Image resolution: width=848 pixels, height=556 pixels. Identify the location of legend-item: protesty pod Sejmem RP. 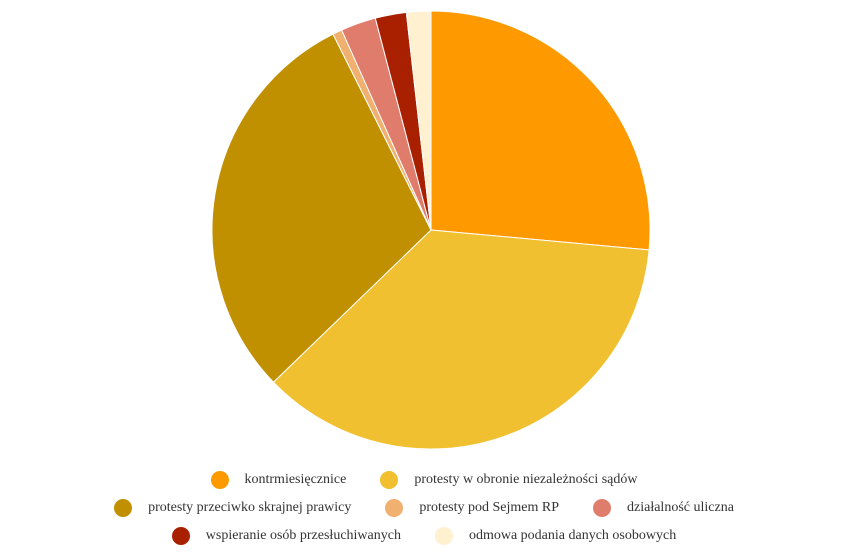
(472, 508).